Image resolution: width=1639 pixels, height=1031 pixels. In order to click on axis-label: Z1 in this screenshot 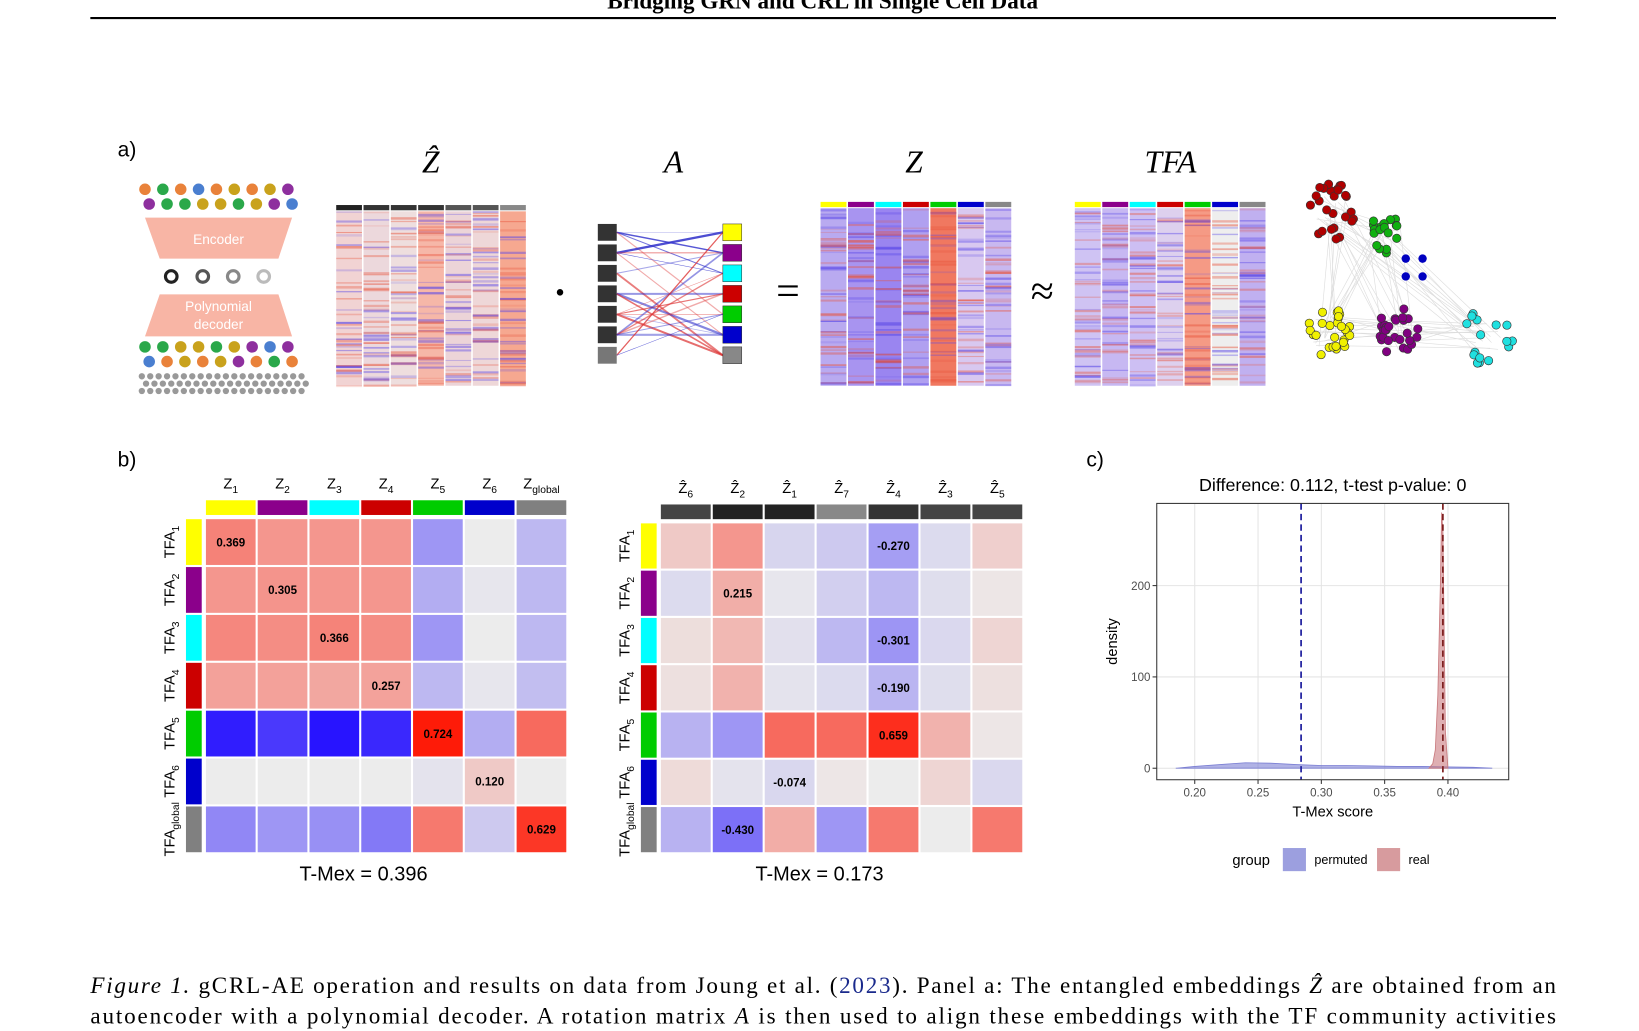, I will do `click(230, 486)`.